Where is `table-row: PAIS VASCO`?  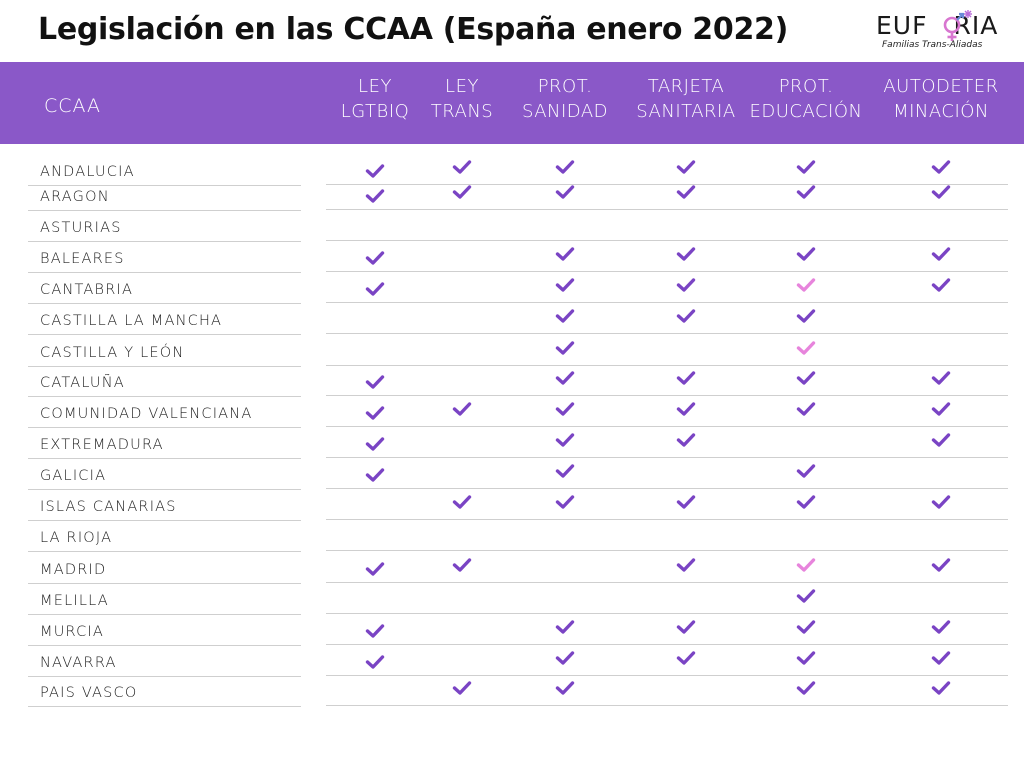
table-row: PAIS VASCO is located at coordinates (512, 697).